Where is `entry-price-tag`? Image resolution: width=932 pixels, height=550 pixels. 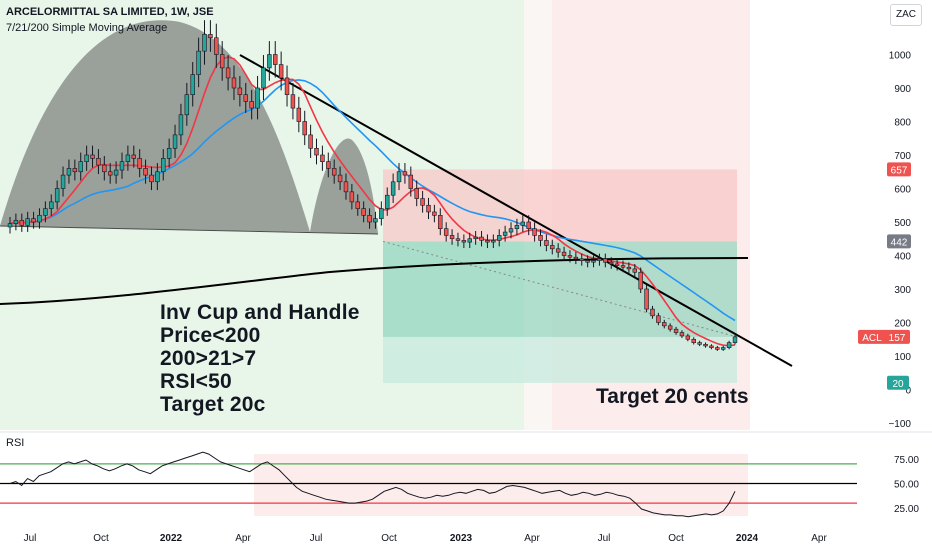
entry-price-tag is located at coordinates (899, 241).